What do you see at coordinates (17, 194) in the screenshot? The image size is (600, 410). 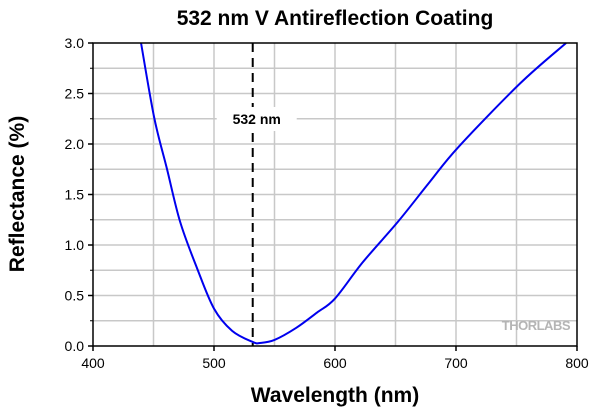 I see `y-axis-label: Reflectance (%)` at bounding box center [17, 194].